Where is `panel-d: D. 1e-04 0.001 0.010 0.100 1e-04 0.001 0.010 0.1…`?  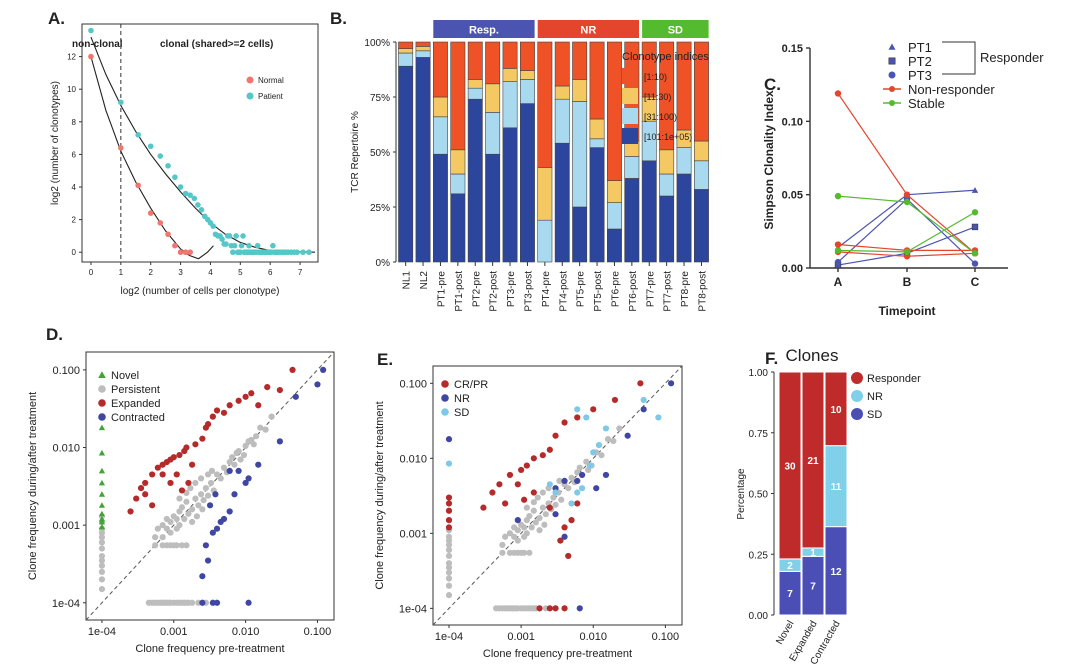 panel-d: D. 1e-04 0.001 0.010 0.100 1e-04 0.001 0.010 0.1… is located at coordinates (181, 490).